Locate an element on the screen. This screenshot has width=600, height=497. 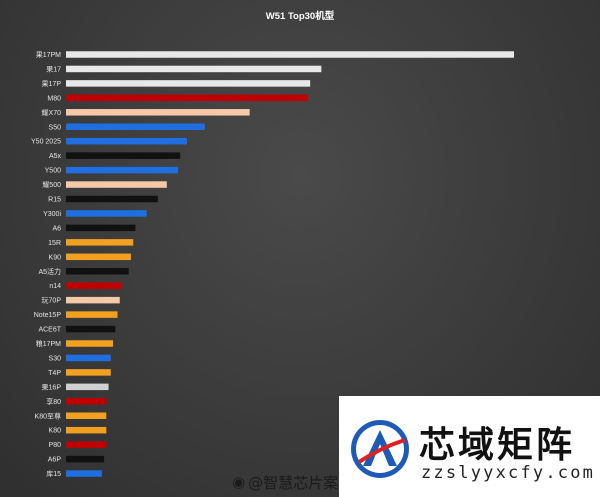
building-emblem-icon is located at coordinates (380, 449).